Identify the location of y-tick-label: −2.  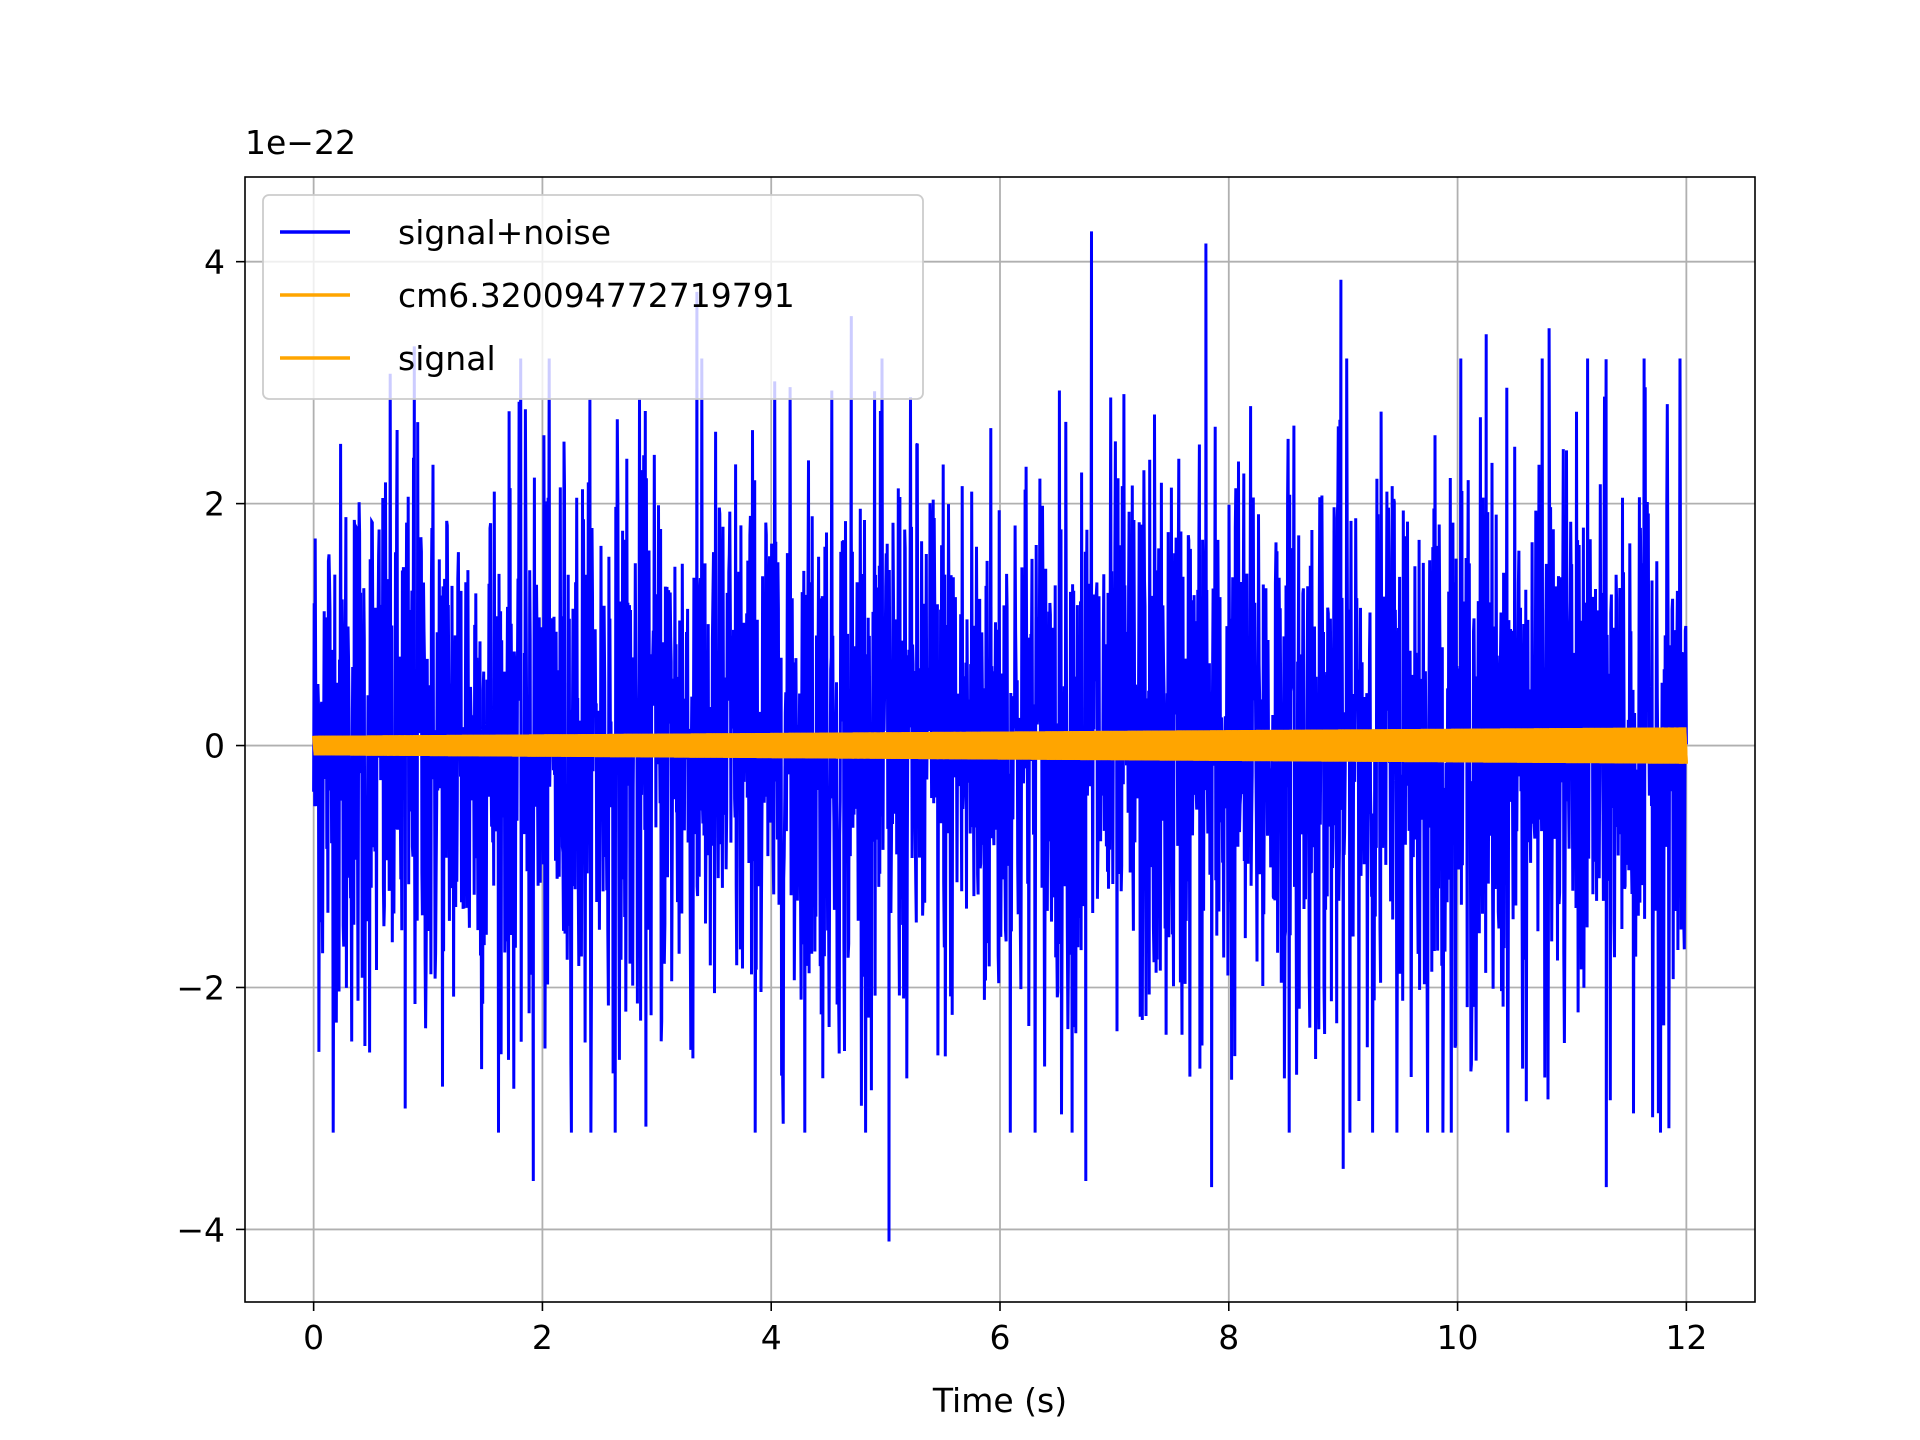
(200, 987).